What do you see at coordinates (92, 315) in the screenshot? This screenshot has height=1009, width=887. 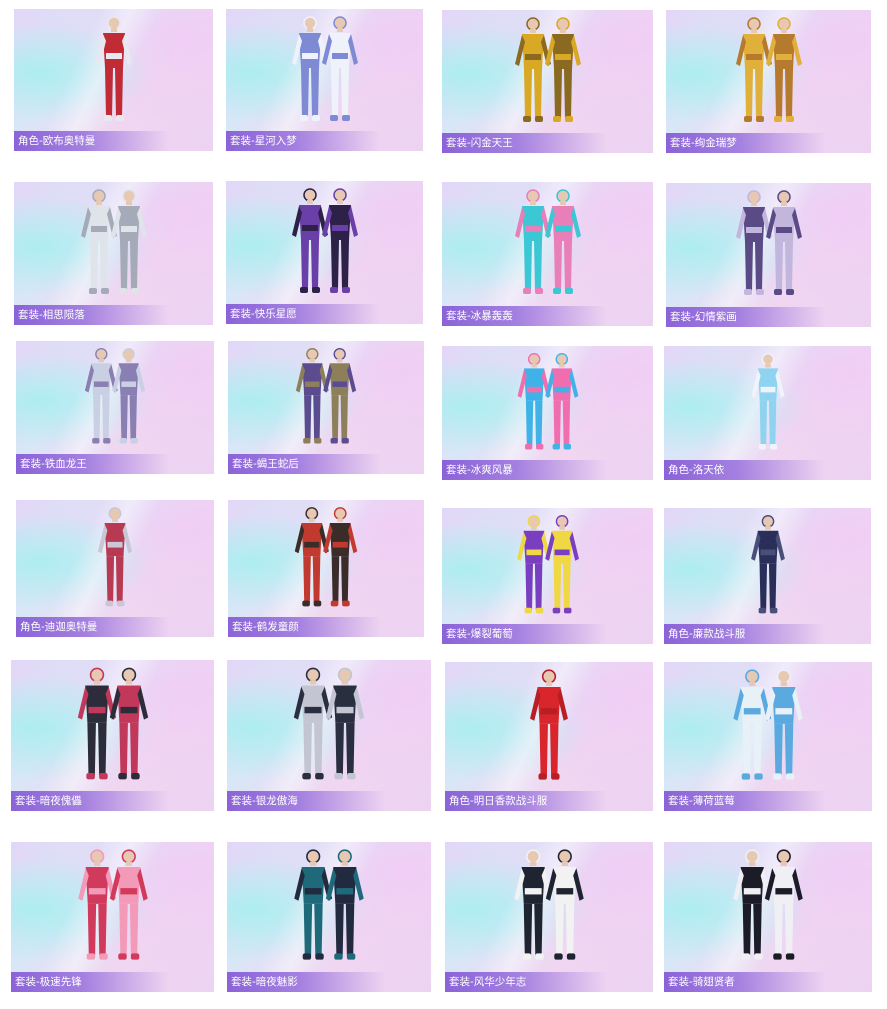 I see `skin-card-label: 套装-相思陨落` at bounding box center [92, 315].